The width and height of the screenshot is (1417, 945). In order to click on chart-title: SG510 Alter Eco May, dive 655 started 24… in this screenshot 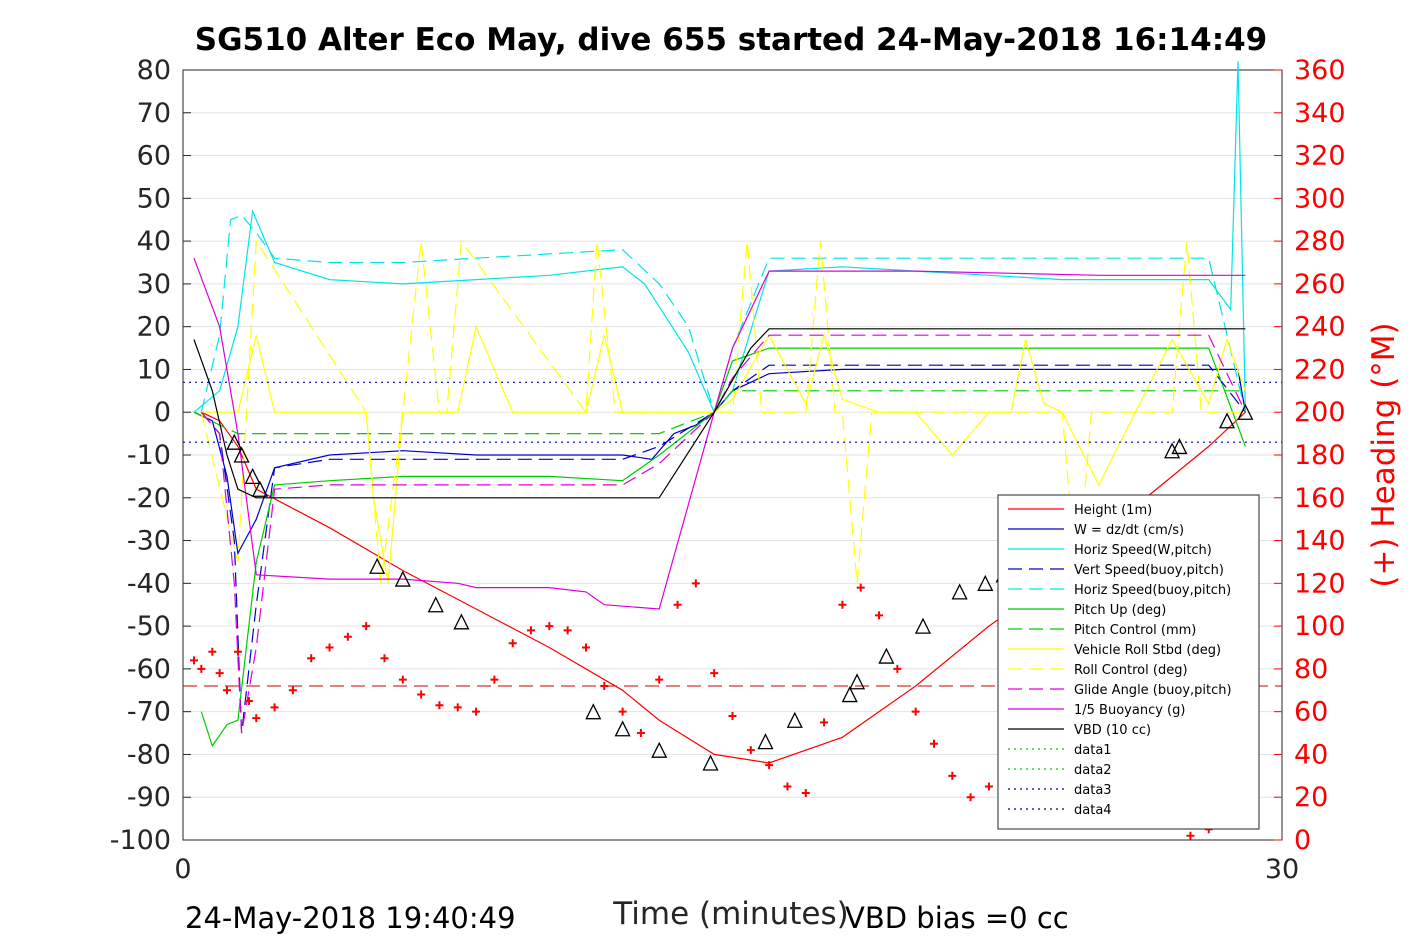, I will do `click(731, 40)`.